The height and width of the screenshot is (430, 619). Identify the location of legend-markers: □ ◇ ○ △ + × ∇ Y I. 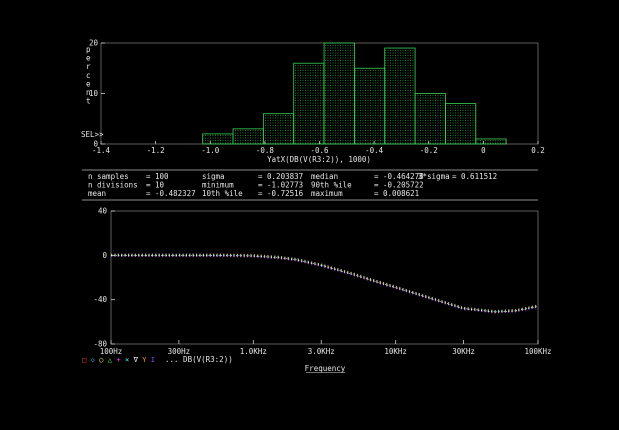
(118, 360).